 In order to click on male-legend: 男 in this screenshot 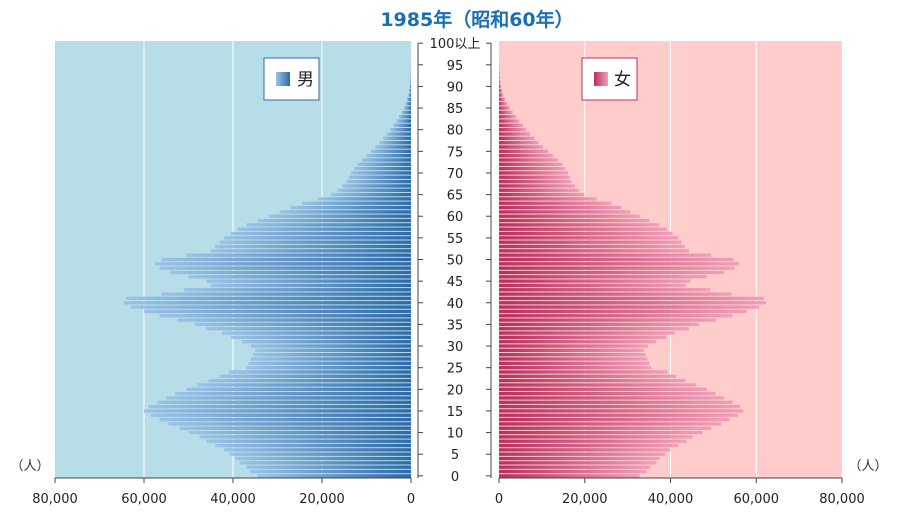, I will do `click(291, 79)`.